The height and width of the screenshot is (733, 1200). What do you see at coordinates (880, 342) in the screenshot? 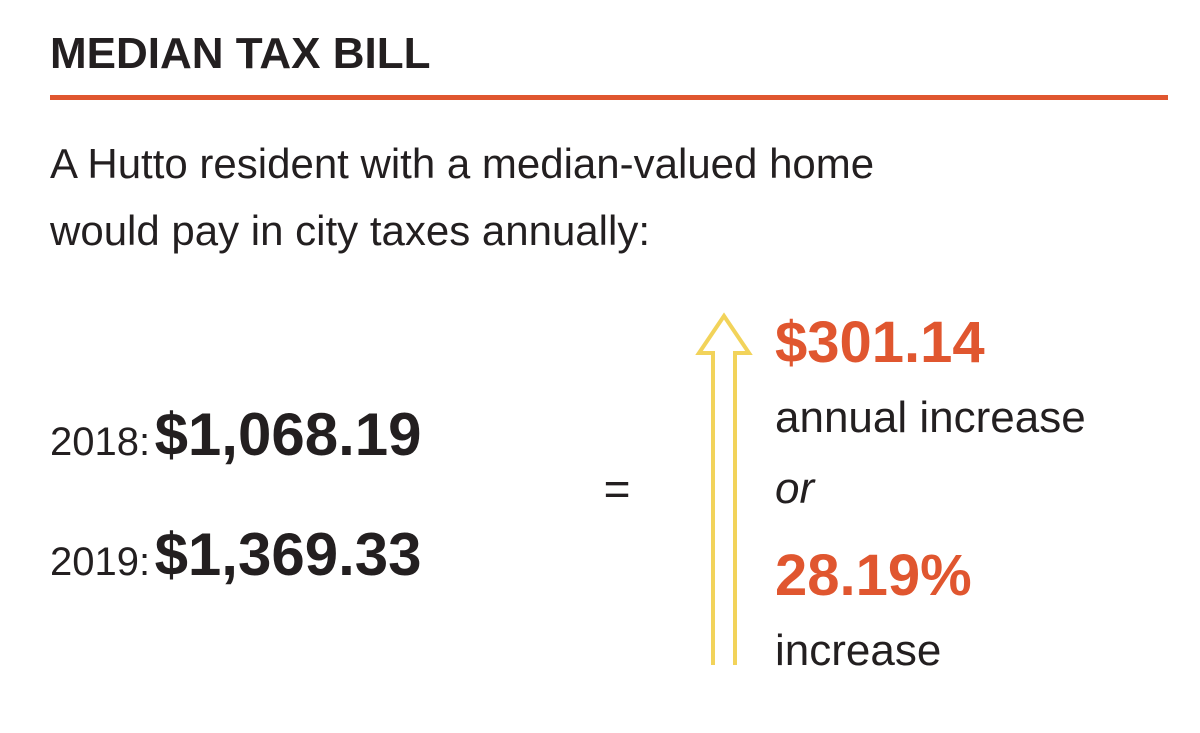
I see `increase-amount: $301.14` at bounding box center [880, 342].